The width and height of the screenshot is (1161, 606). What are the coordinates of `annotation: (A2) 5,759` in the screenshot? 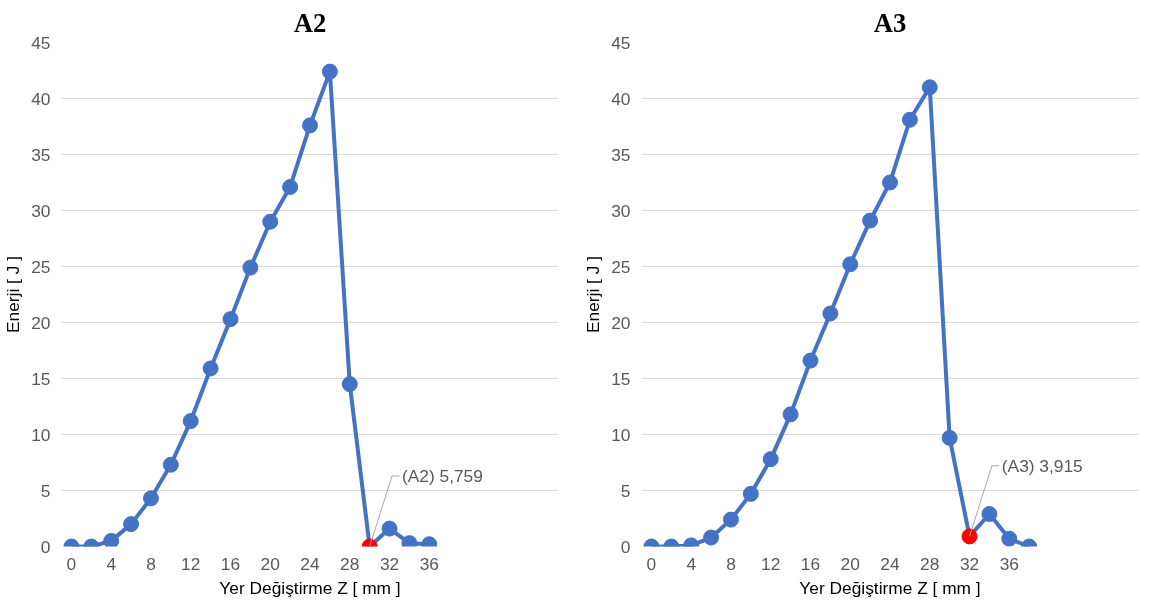 It's located at (442, 475).